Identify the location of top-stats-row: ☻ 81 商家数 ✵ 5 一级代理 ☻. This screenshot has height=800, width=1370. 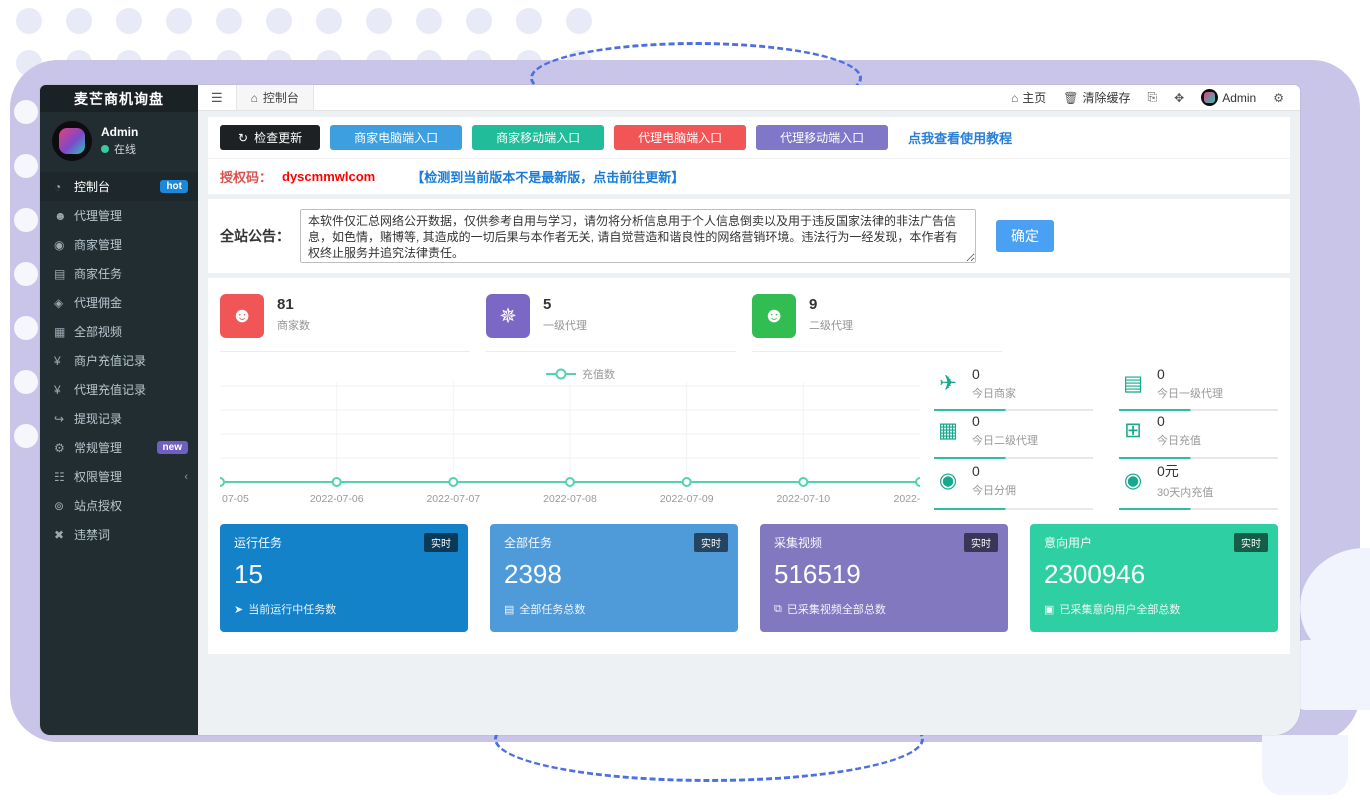
(749, 323).